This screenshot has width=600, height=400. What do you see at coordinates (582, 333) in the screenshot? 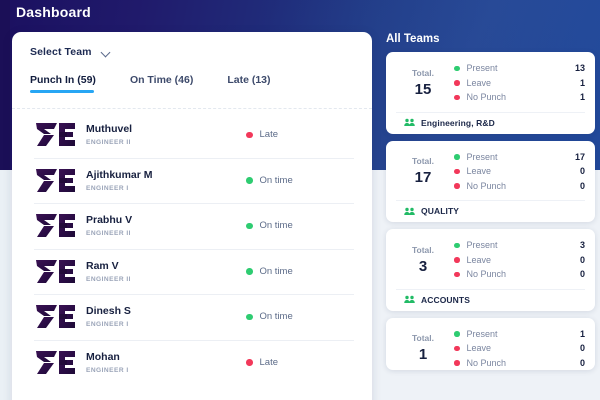
I see `present-value: 1` at bounding box center [582, 333].